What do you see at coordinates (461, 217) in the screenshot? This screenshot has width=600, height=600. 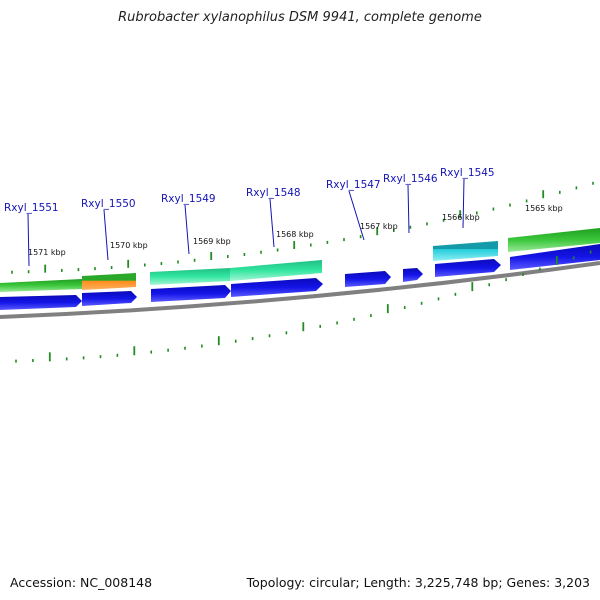 I see `ruler-label: 1566 kbp` at bounding box center [461, 217].